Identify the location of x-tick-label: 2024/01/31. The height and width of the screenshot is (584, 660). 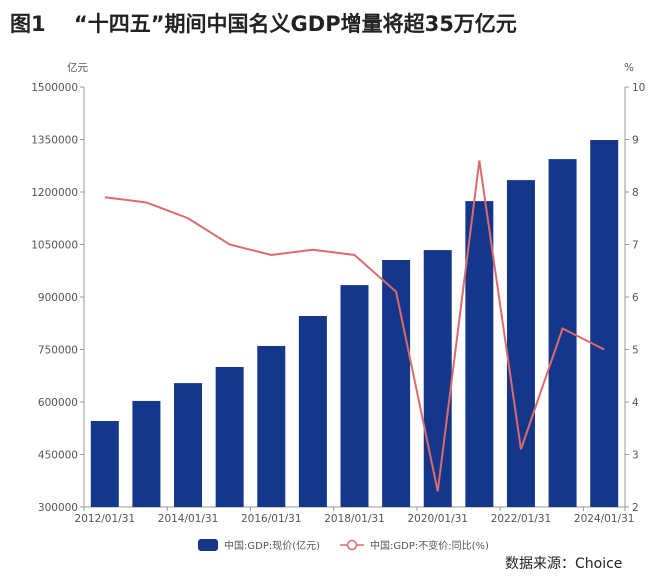
(604, 519).